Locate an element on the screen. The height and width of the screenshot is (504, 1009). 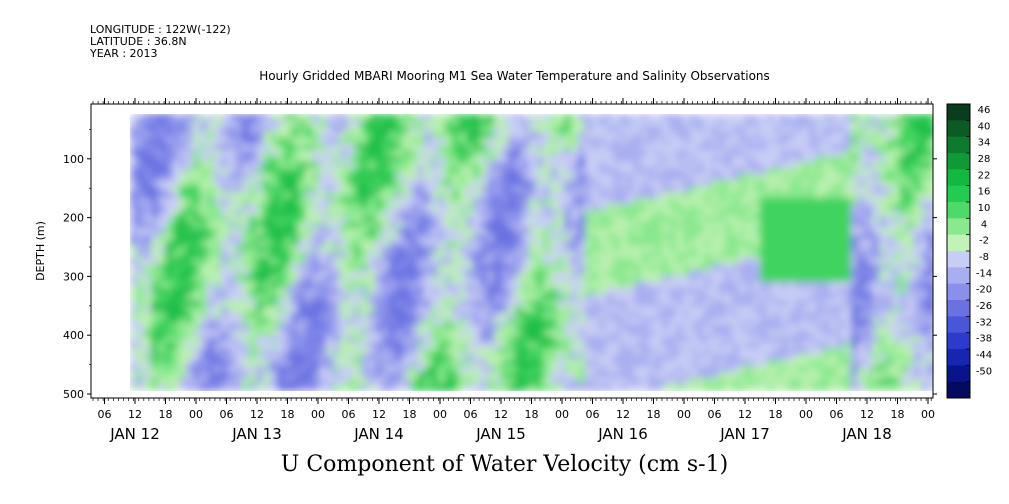
colorbar-label: -32 is located at coordinates (984, 322).